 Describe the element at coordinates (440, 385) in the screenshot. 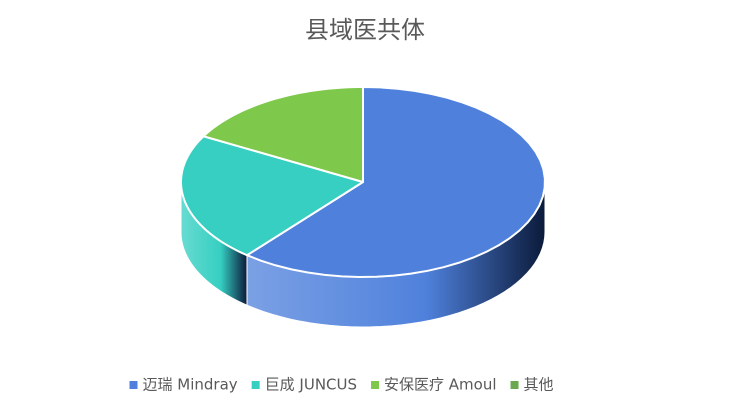

I see `legend-label: 安保医疗 Amoul` at that location.